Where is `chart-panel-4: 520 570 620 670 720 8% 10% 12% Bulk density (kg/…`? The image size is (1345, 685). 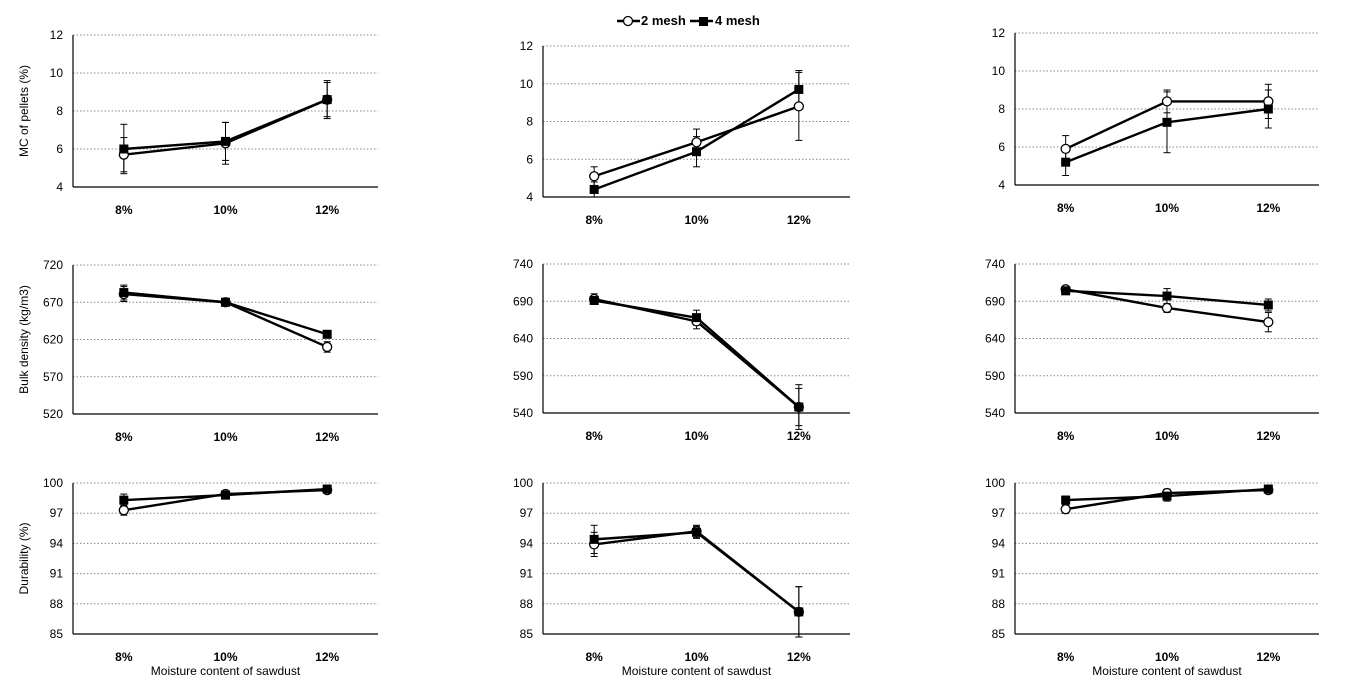
chart-panel-4: 520 570 620 670 720 8% 10% 12% Bulk density (kg/… is located at coordinates (197, 351).